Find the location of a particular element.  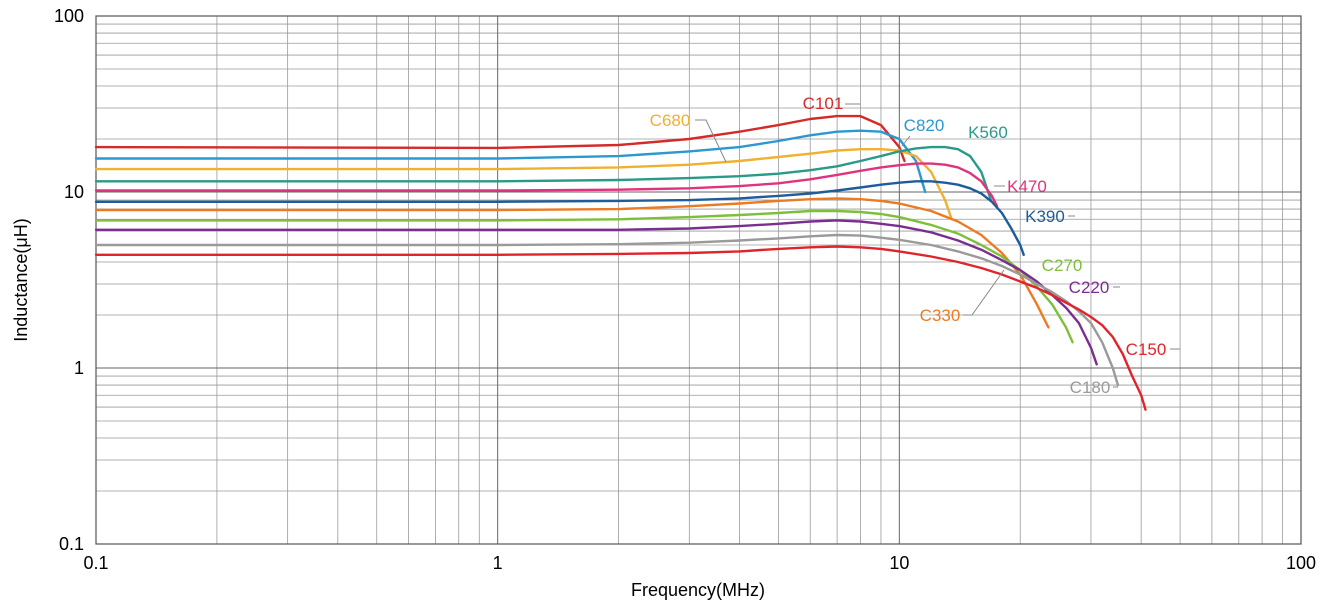

series-line-k560 is located at coordinates (543, 173).